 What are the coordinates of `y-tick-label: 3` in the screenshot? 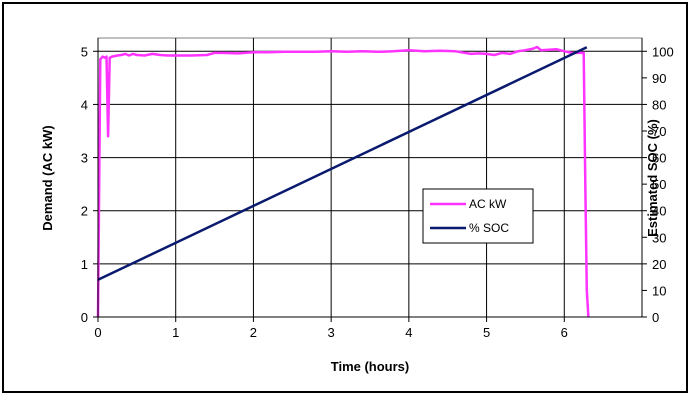 It's located at (84, 158).